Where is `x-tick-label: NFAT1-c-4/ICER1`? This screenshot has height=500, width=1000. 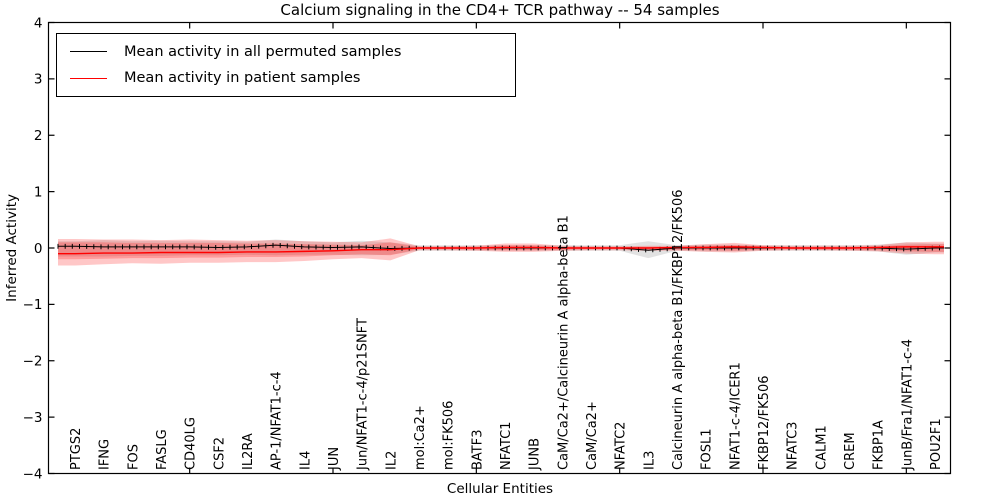
x-tick-label: NFAT1-c-4/ICER1 is located at coordinates (735, 416).